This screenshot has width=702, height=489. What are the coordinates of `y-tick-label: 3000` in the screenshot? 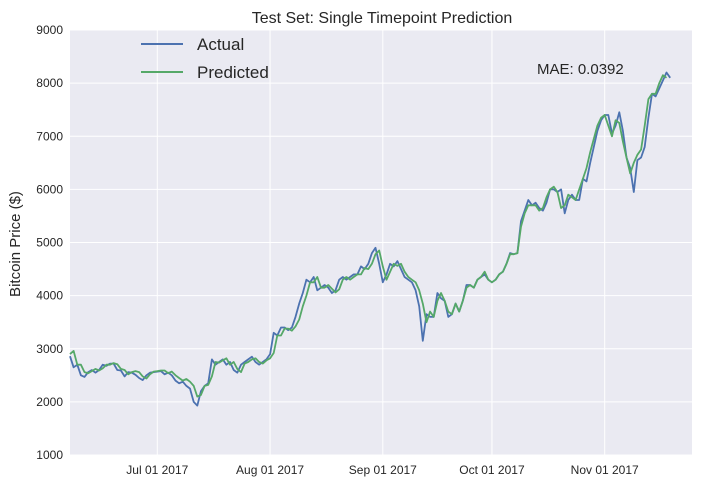 It's located at (49, 349).